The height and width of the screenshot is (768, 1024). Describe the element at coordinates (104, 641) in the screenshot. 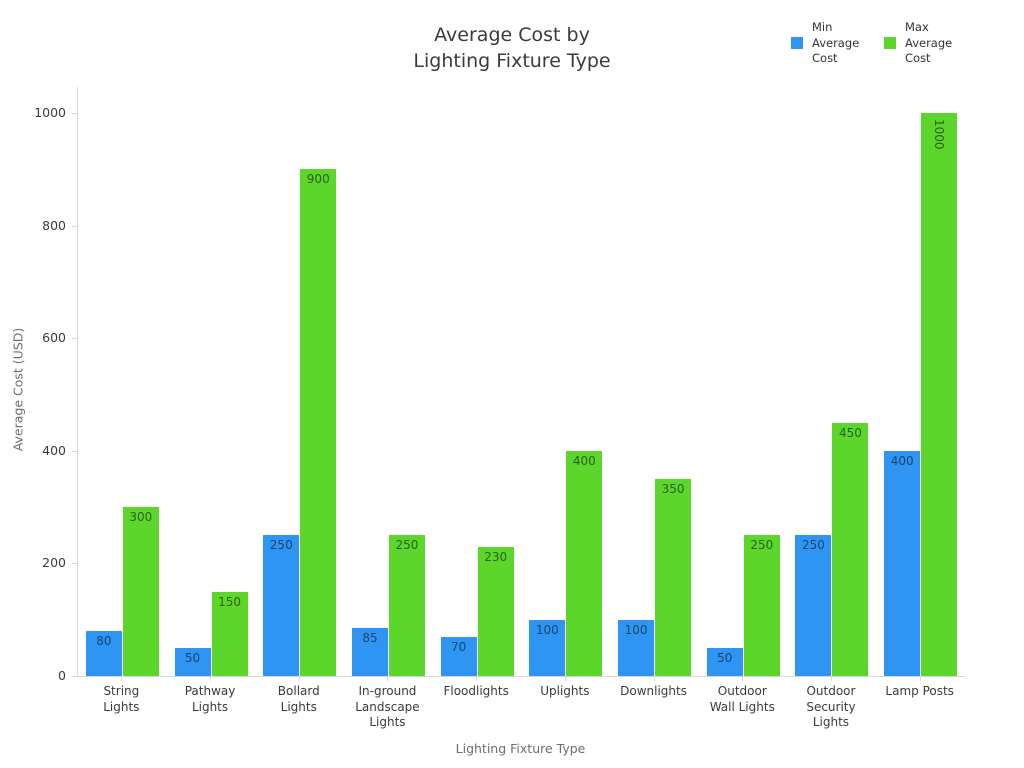

I see `bar-value-label: 80` at that location.